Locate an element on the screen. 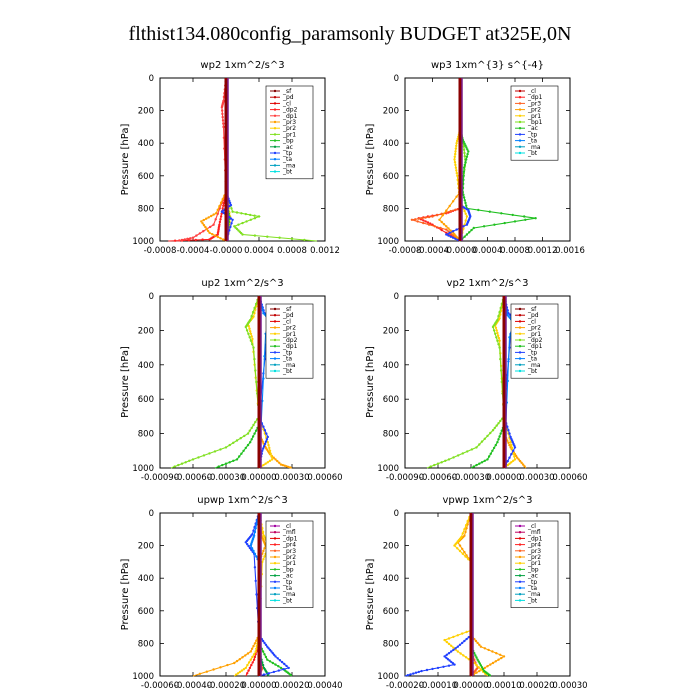 The height and width of the screenshot is (700, 700). legend-label: _dp2 is located at coordinates (290, 110).